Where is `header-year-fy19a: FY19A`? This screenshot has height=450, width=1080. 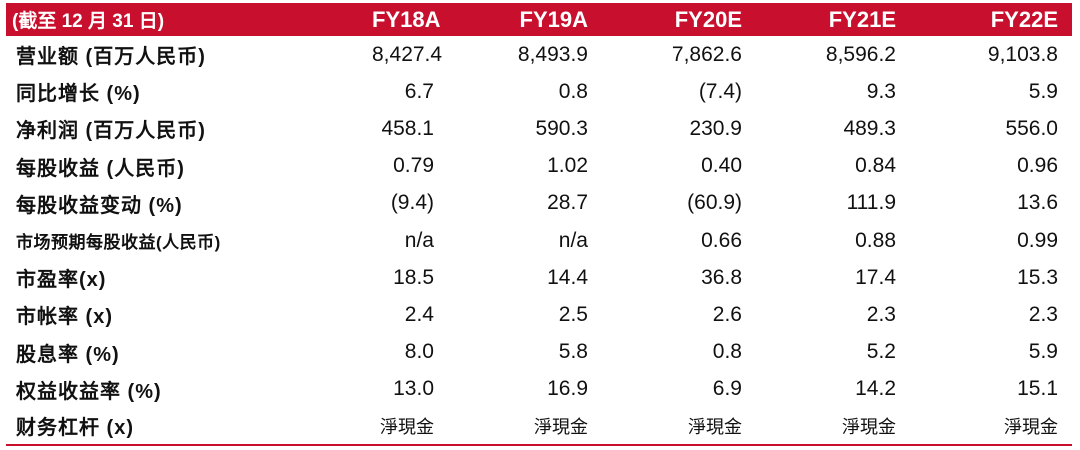
header-year-fy19a: FY19A is located at coordinates (553, 19).